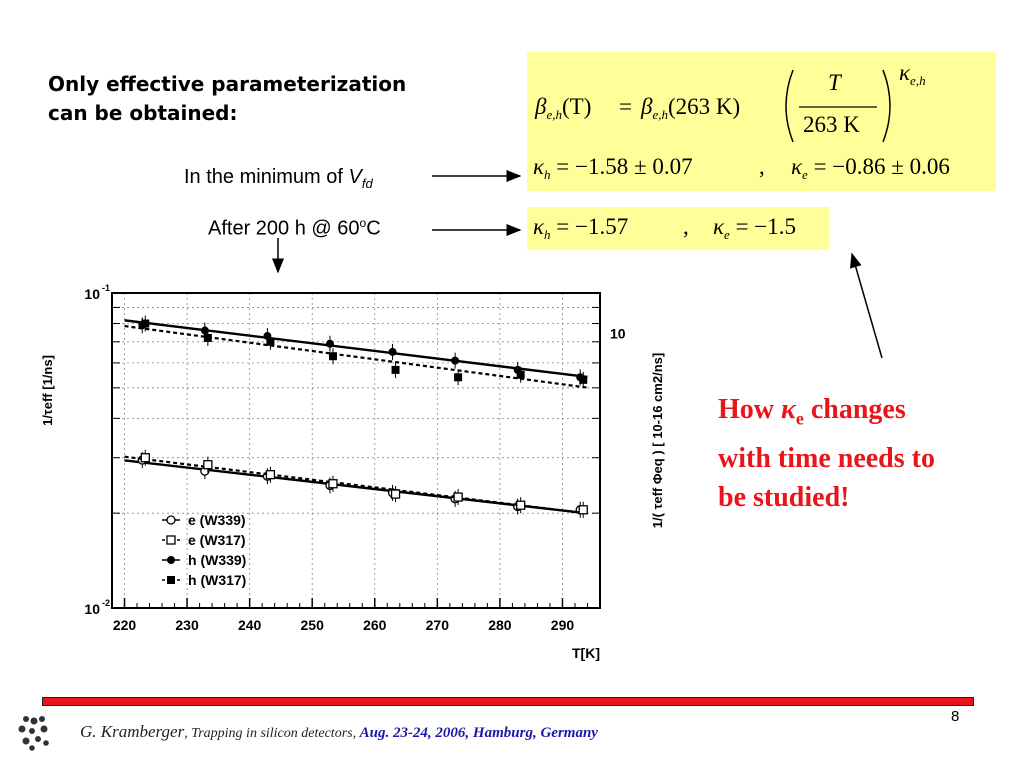 Image resolution: width=1024 pixels, height=768 pixels. Describe the element at coordinates (294, 228) in the screenshot. I see `after-annealing-label: After 200 h @ 60oC` at that location.